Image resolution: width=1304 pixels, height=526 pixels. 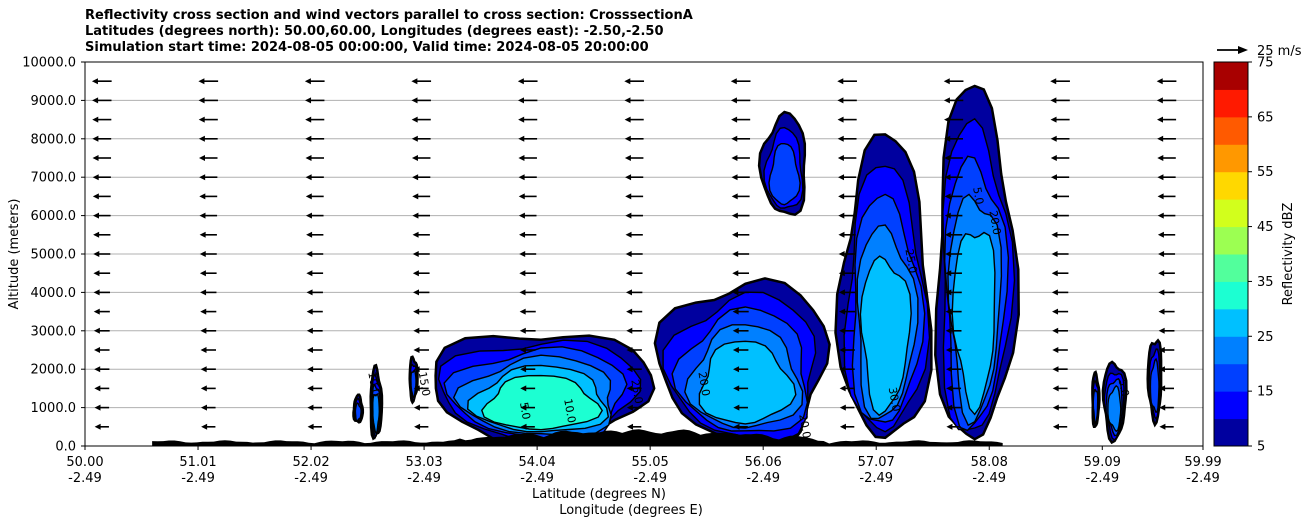 I want to click on y-tick-label: 5000.0, so click(x=54, y=255).